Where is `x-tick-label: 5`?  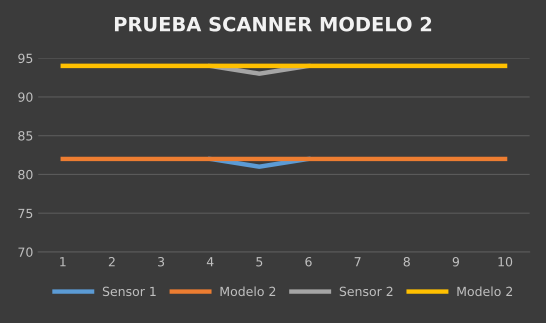 x-tick-label: 5 is located at coordinates (259, 261).